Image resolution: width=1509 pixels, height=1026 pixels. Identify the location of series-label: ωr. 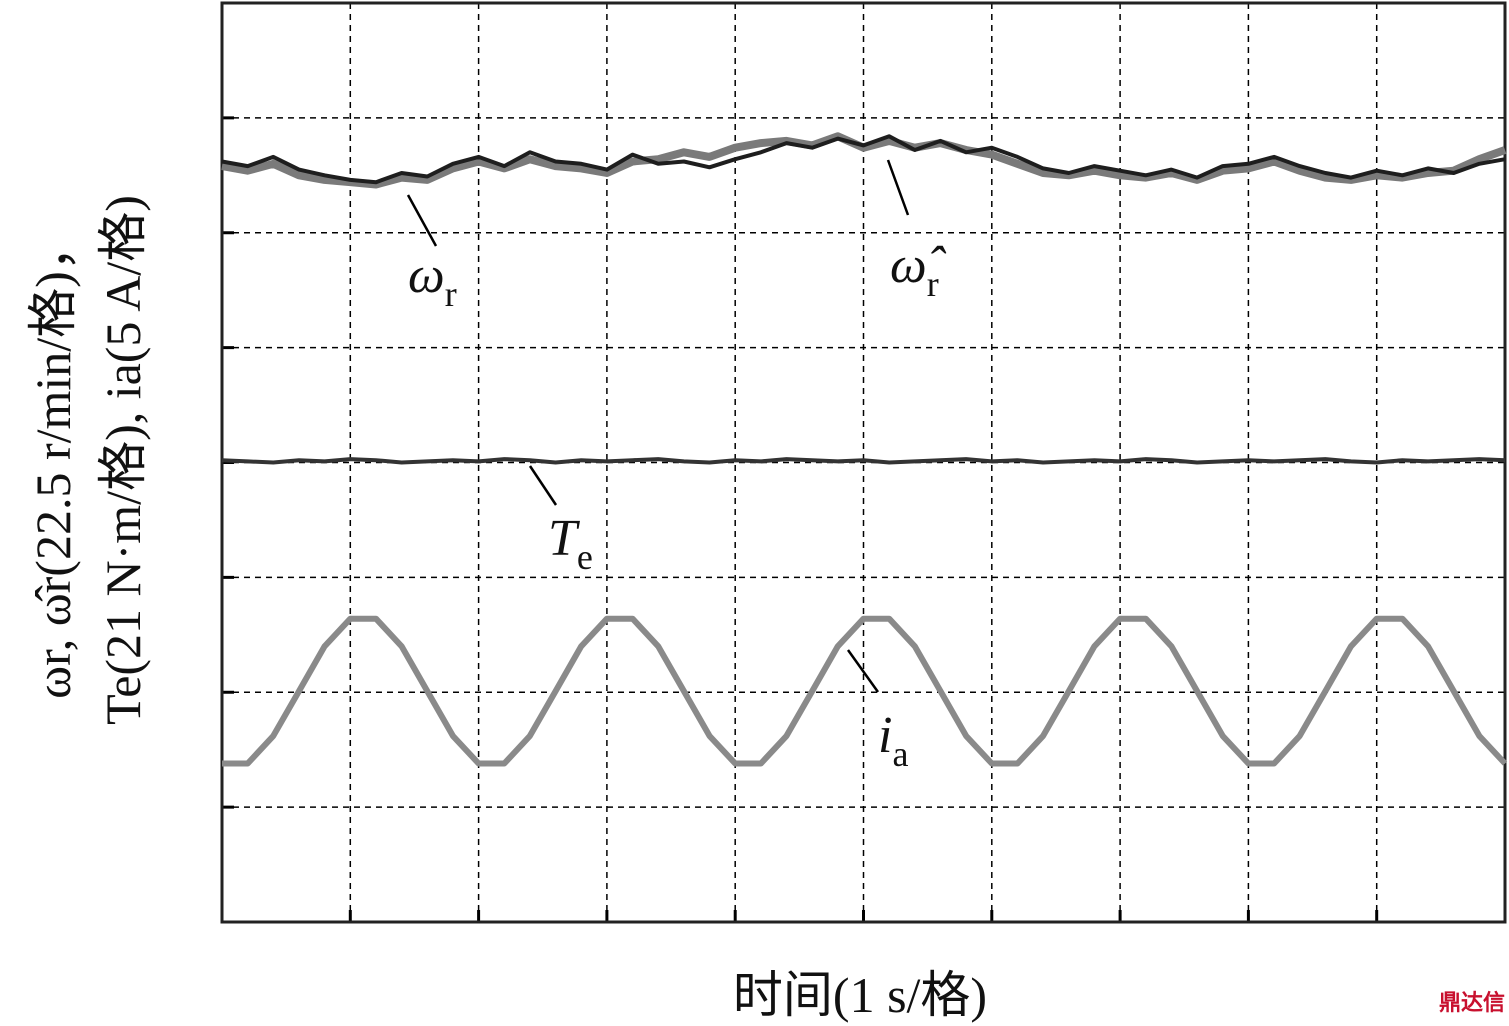
(432, 280).